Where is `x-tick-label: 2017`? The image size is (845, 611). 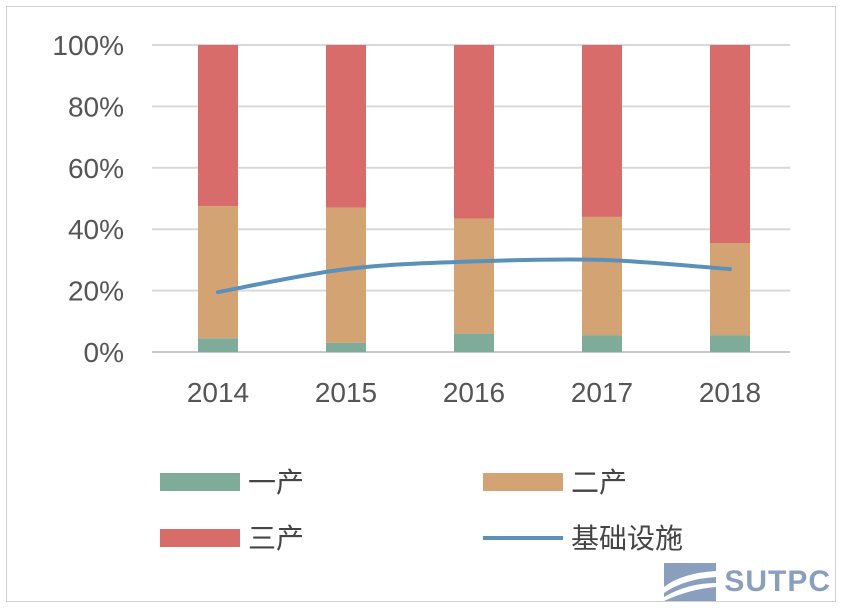
x-tick-label: 2017 is located at coordinates (602, 392).